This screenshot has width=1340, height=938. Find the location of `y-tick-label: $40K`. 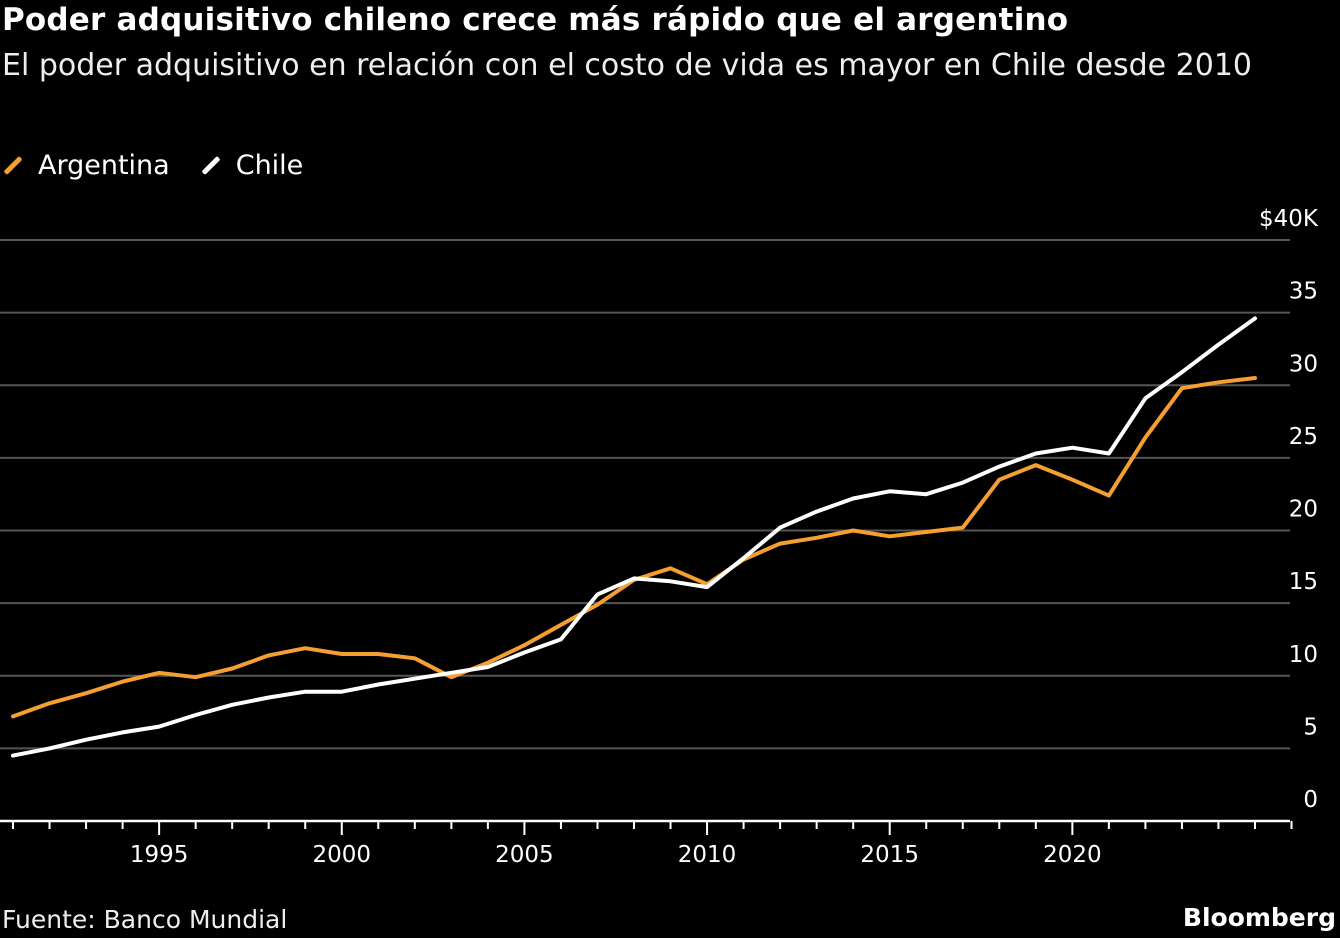

y-tick-label: $40K is located at coordinates (1289, 219).